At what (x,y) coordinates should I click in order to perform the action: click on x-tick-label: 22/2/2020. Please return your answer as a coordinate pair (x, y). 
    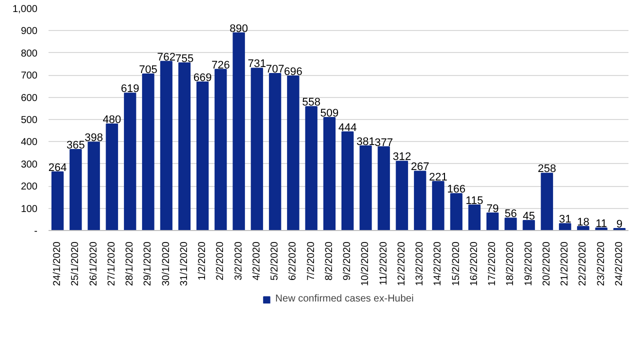
    Looking at the image, I should click on (583, 263).